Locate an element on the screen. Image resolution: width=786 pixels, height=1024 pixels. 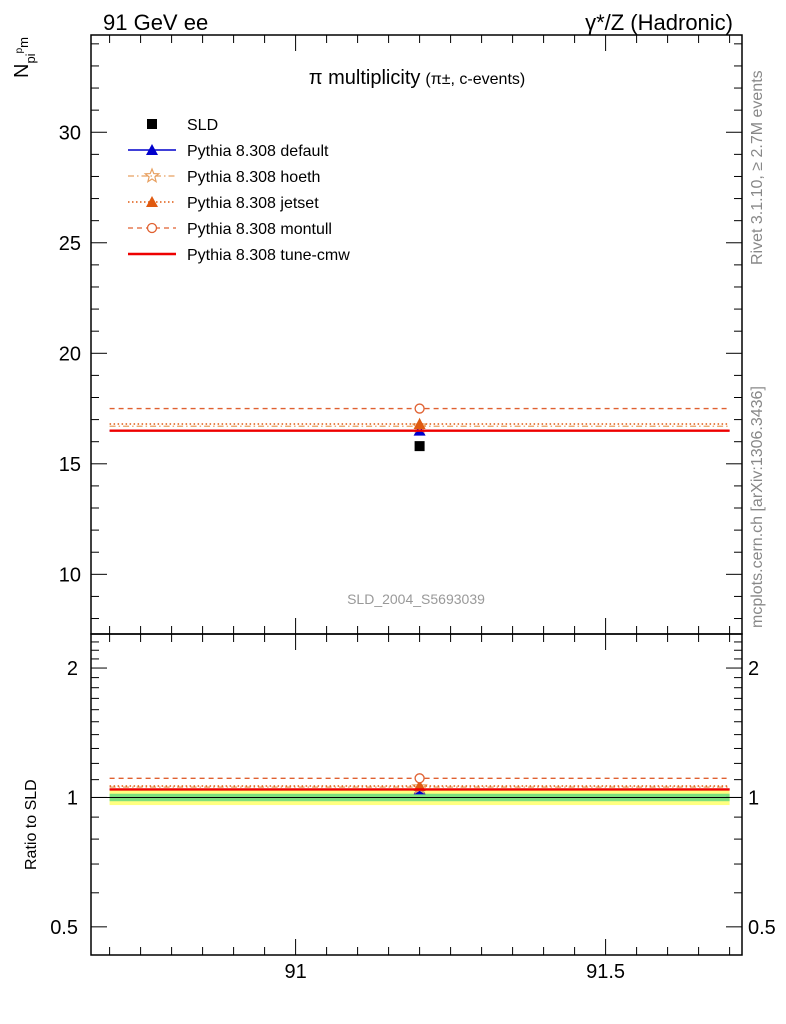
legend-item: SLD is located at coordinates (182, 125).